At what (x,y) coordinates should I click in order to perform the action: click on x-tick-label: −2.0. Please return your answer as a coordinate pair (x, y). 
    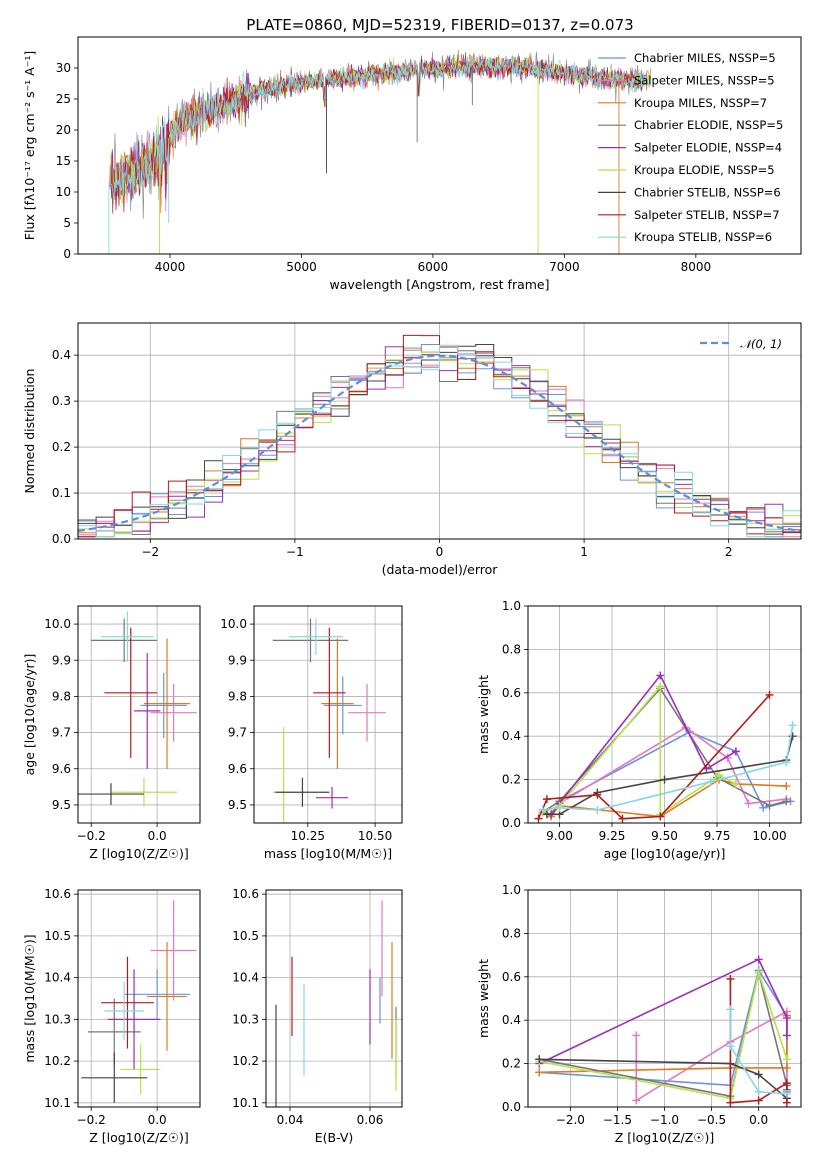
    Looking at the image, I should click on (570, 1120).